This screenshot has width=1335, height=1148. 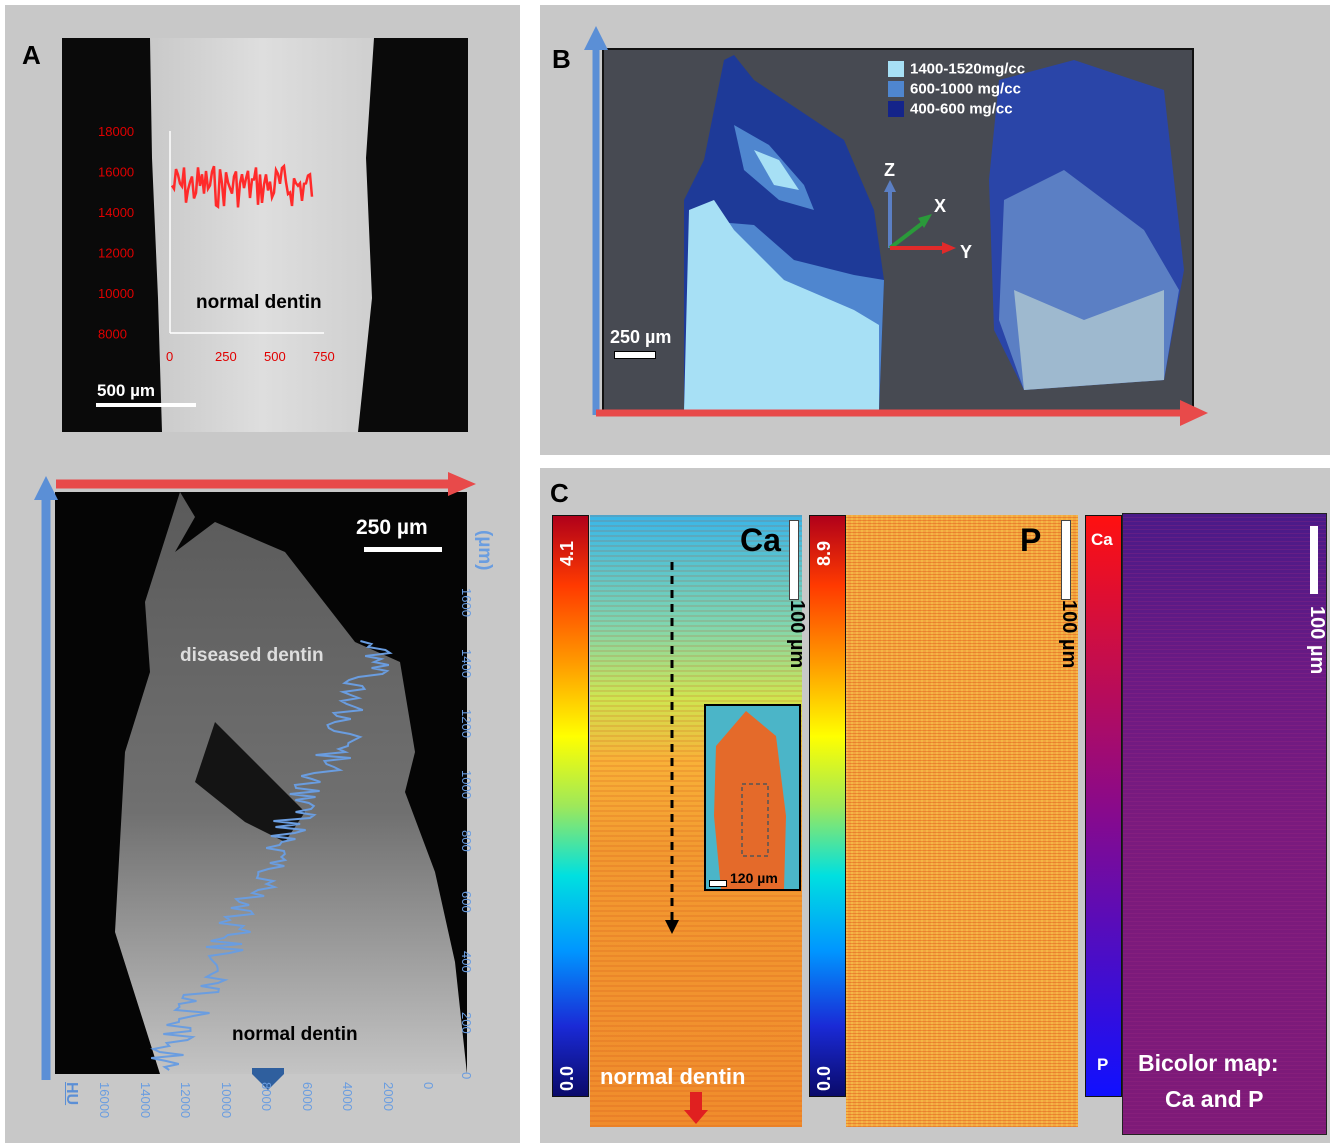 What do you see at coordinates (428, 1086) in the screenshot?
I see `bottom-axis-tick: 0` at bounding box center [428, 1086].